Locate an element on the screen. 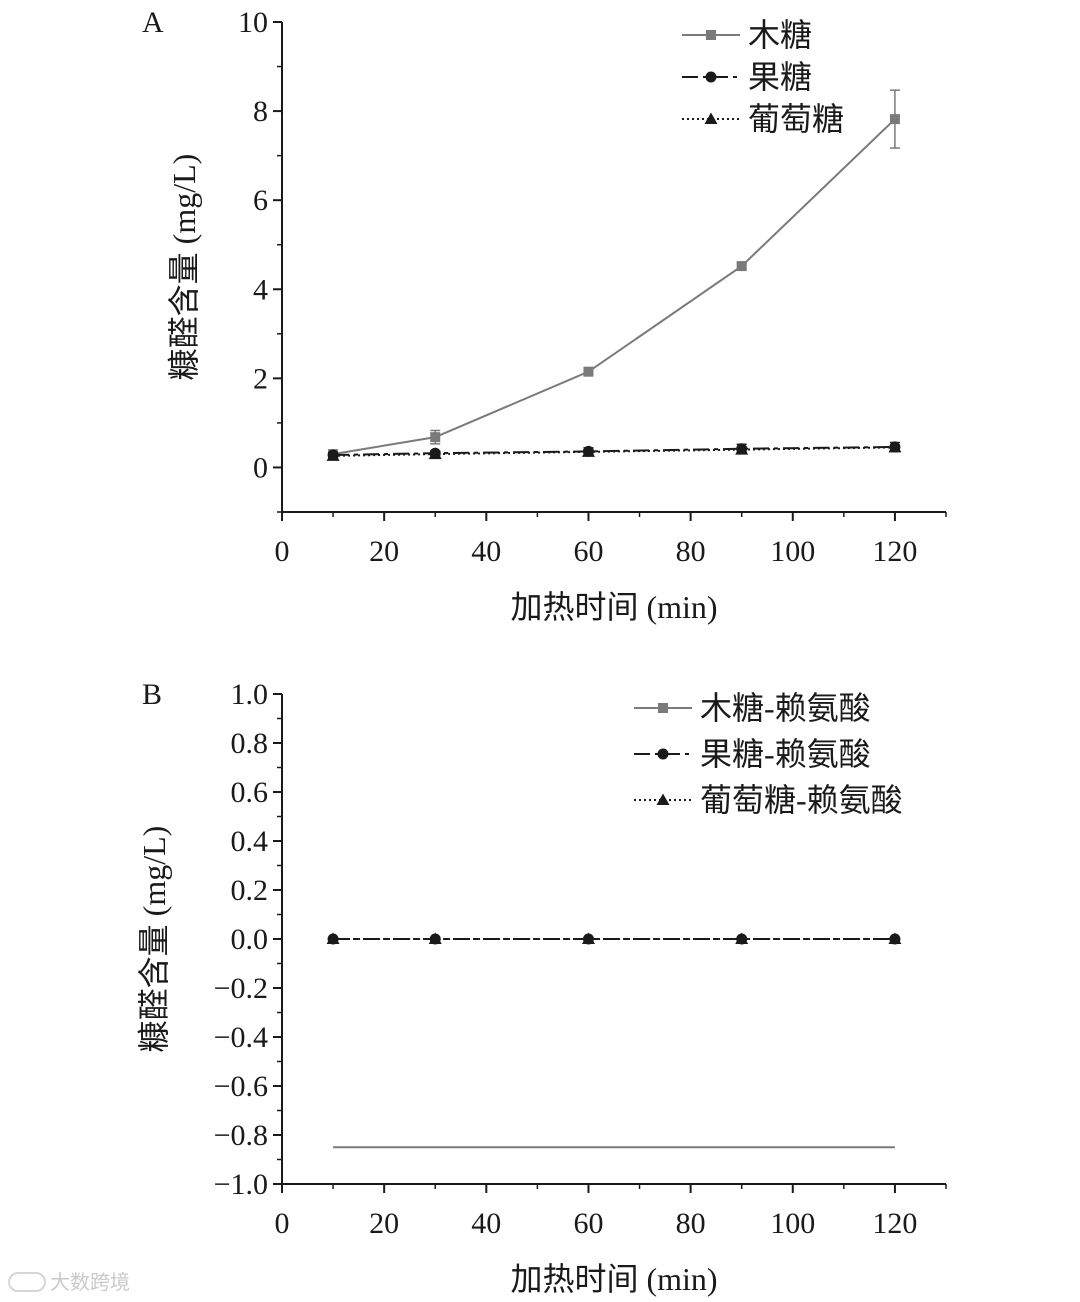  watermark-text: 大数跨境 is located at coordinates (90, 1282).